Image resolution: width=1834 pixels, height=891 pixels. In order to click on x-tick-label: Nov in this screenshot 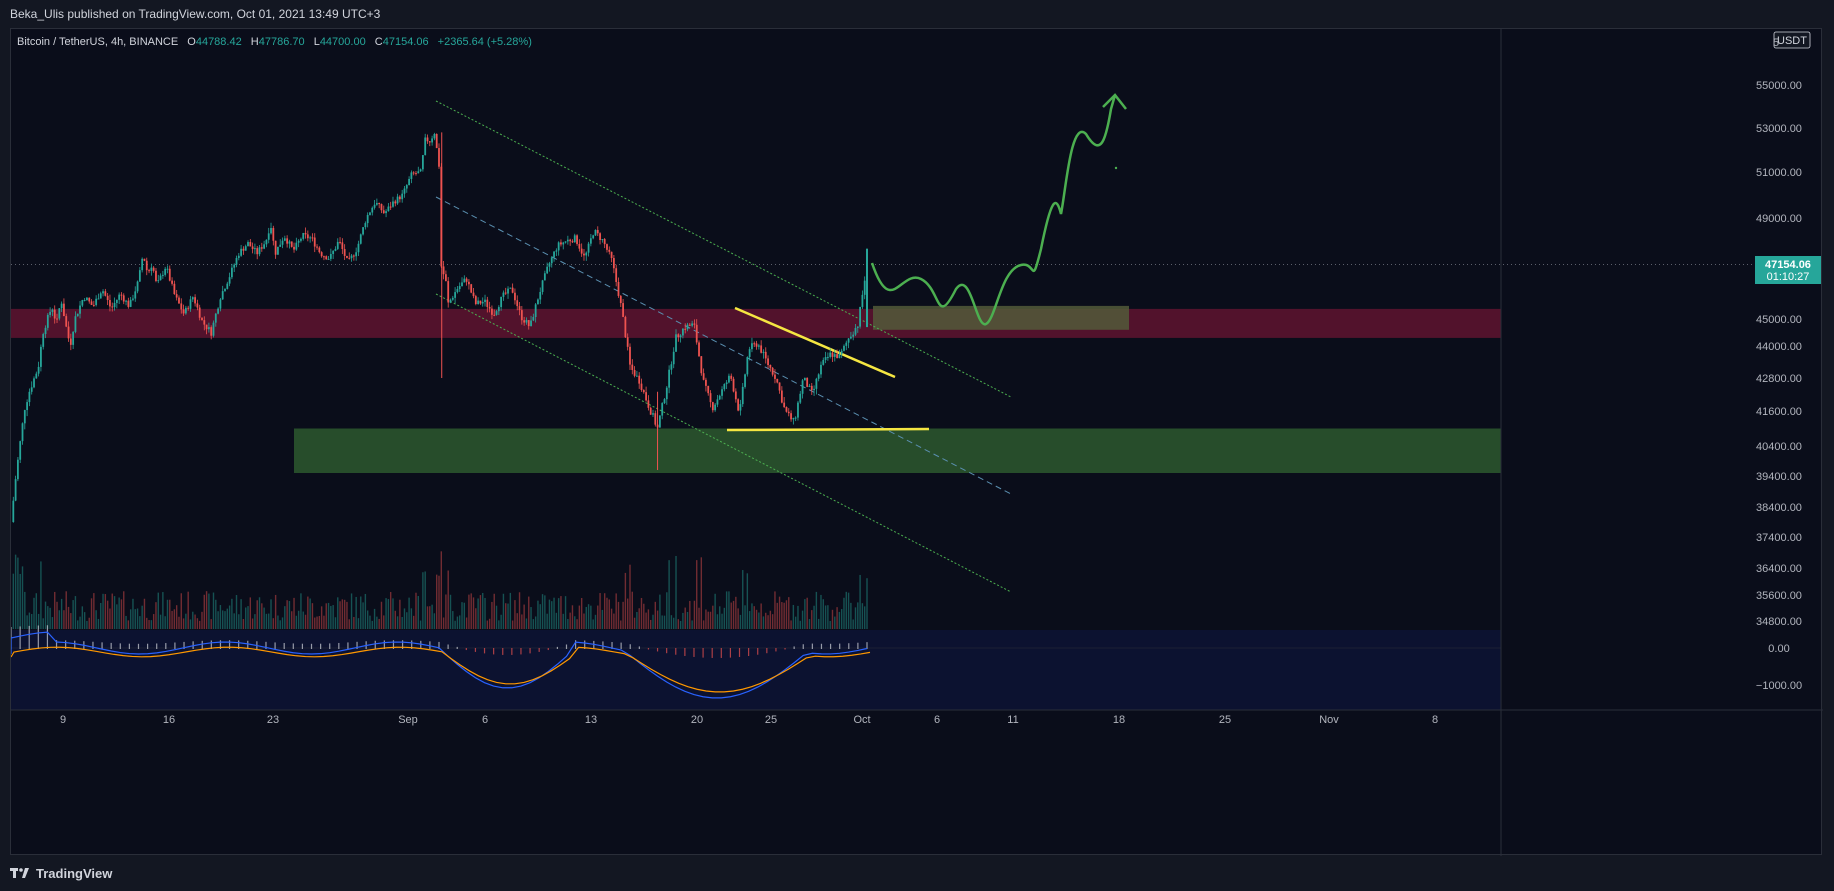, I will do `click(1329, 720)`.